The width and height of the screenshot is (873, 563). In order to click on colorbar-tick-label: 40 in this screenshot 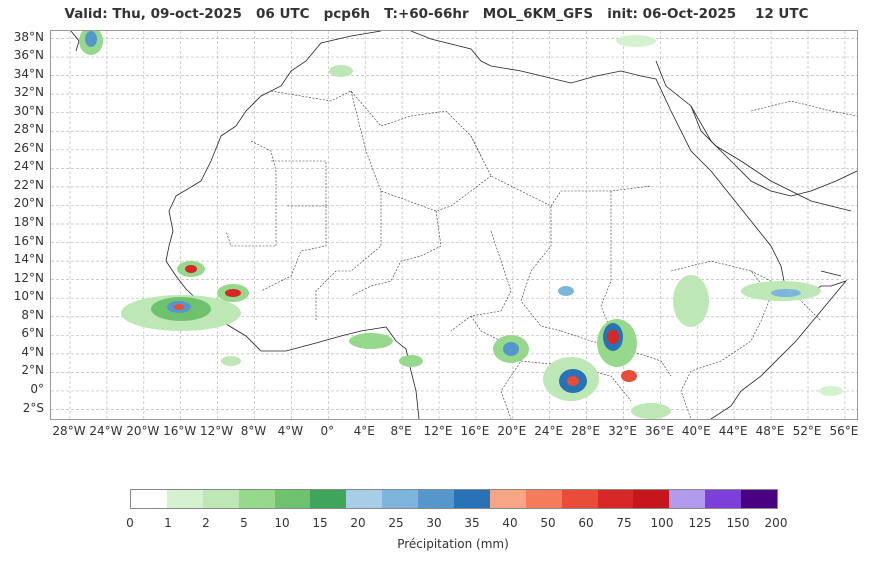, I will do `click(510, 523)`.